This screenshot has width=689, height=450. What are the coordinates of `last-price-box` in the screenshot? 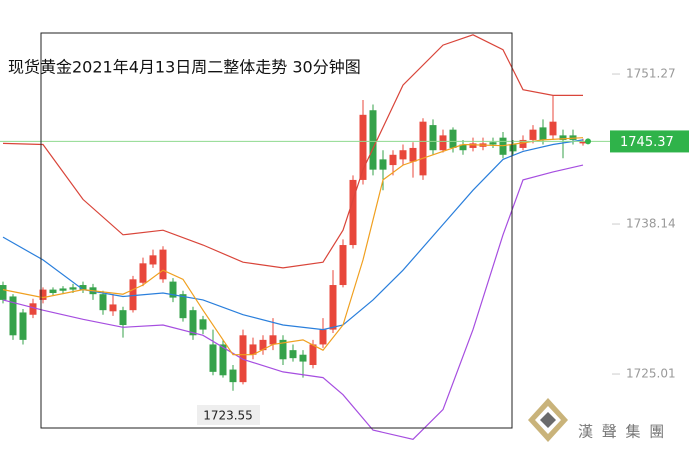 It's located at (649, 141).